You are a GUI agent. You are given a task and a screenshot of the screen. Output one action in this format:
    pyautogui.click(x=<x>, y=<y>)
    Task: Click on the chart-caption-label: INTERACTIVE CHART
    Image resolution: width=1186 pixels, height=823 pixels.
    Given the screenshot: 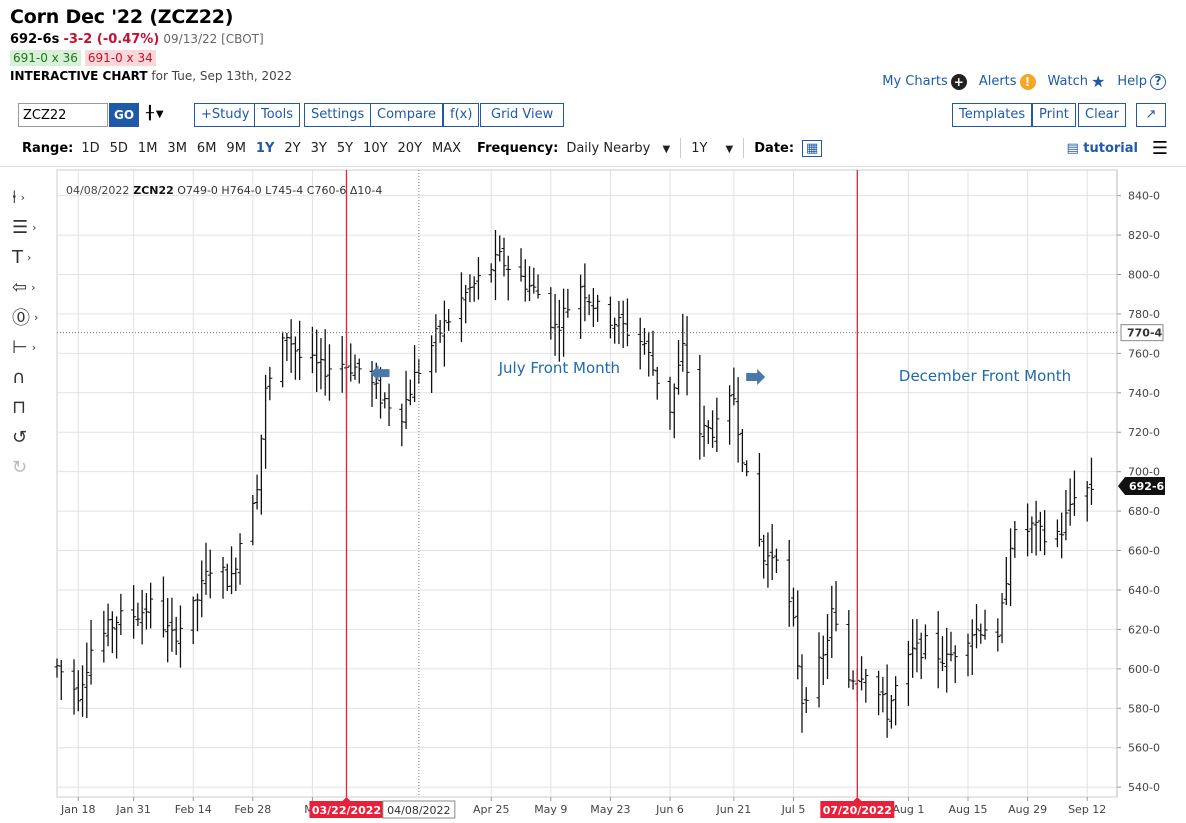 What is the action you would take?
    pyautogui.click(x=79, y=76)
    